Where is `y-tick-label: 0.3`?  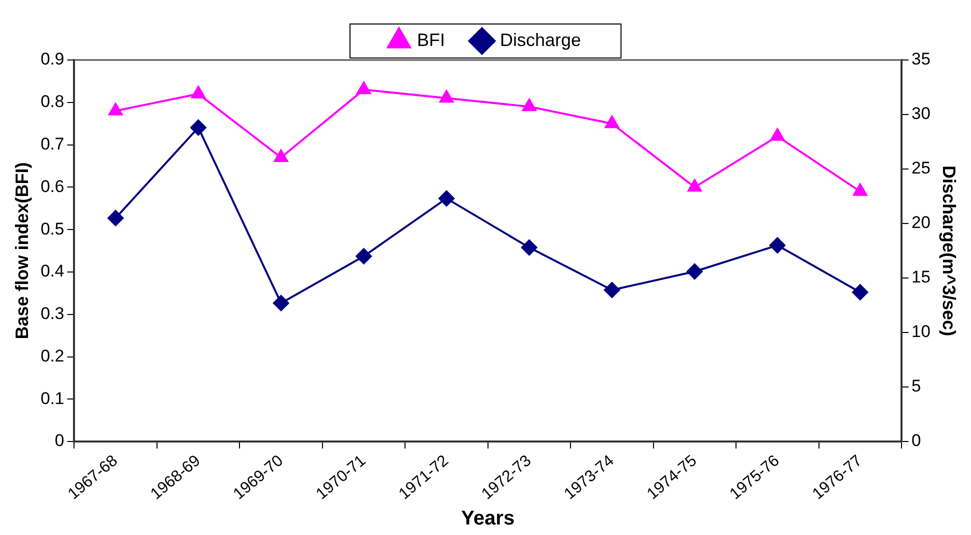
y-tick-label: 0.3 is located at coordinates (52, 314).